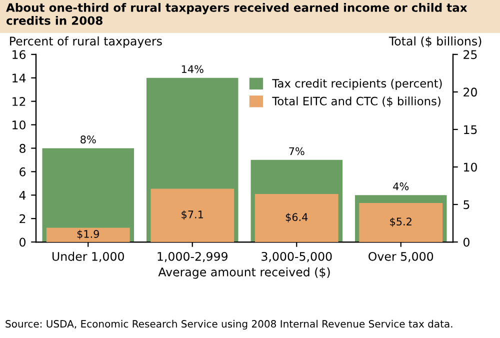 This screenshot has height=338, width=500. Describe the element at coordinates (19, 101) in the screenshot. I see `y-tick-label: 12` at that location.